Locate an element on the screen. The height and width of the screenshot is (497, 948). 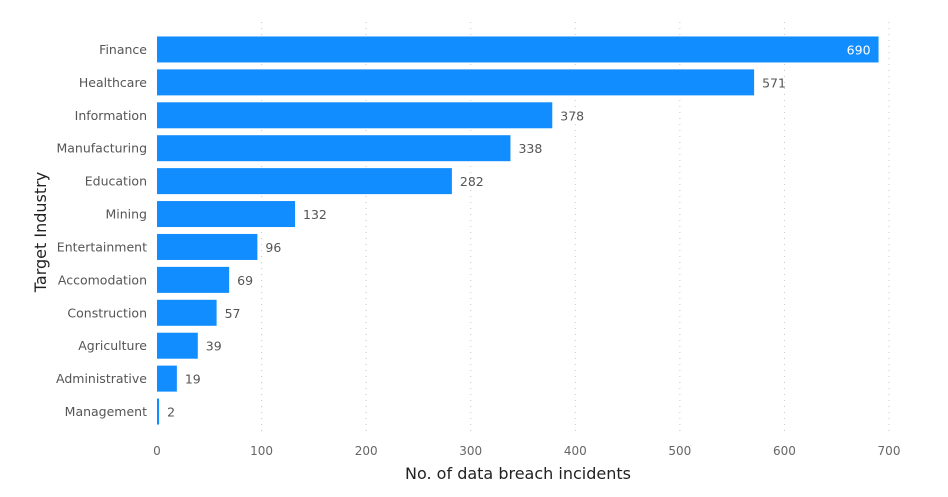
category-label: Construction is located at coordinates (107, 312).